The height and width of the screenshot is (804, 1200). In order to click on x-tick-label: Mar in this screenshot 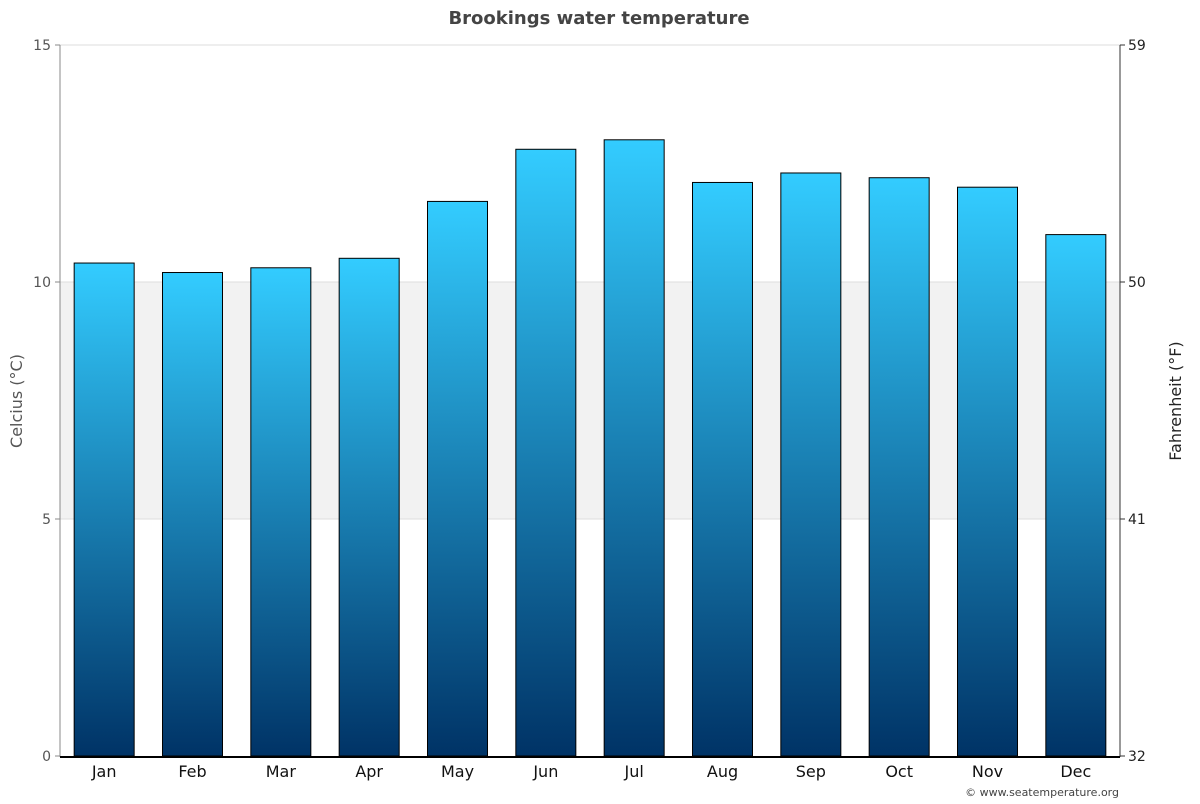, I will do `click(281, 771)`.